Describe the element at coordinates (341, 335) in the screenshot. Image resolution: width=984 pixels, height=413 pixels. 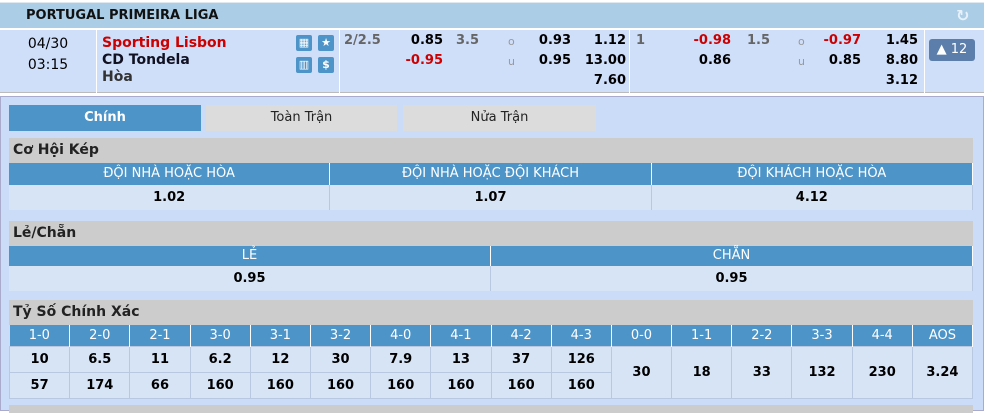
I see `score-header: 3-2` at that location.